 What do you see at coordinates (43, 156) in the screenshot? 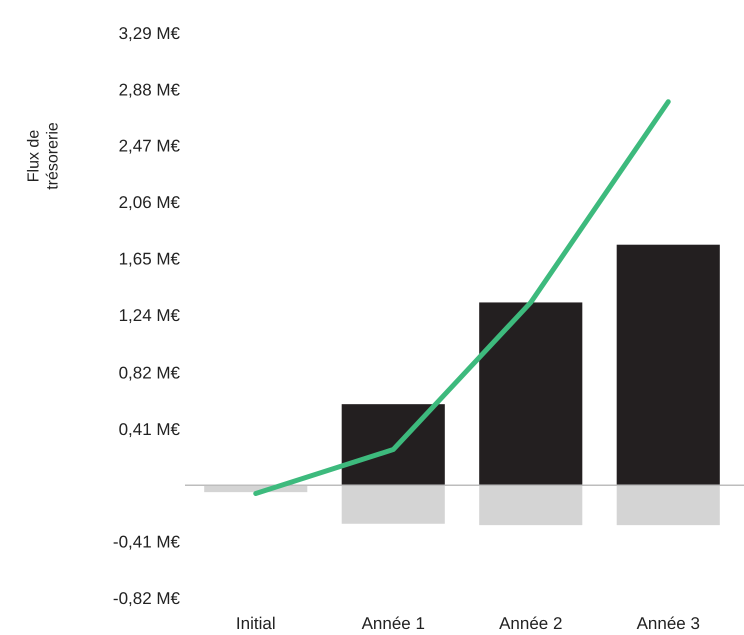
I see `y-axis-title: Flux de trésorerie` at bounding box center [43, 156].